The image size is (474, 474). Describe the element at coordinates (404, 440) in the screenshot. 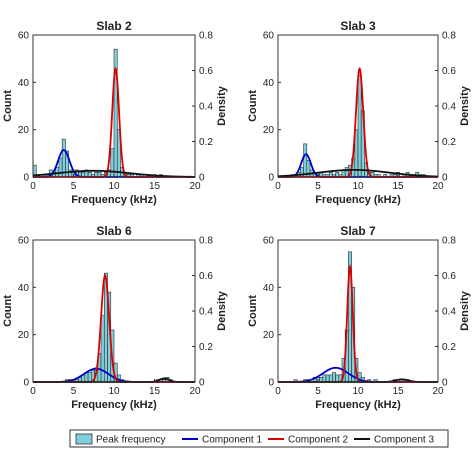

I see `legend-label-component-3: Component 3` at that location.